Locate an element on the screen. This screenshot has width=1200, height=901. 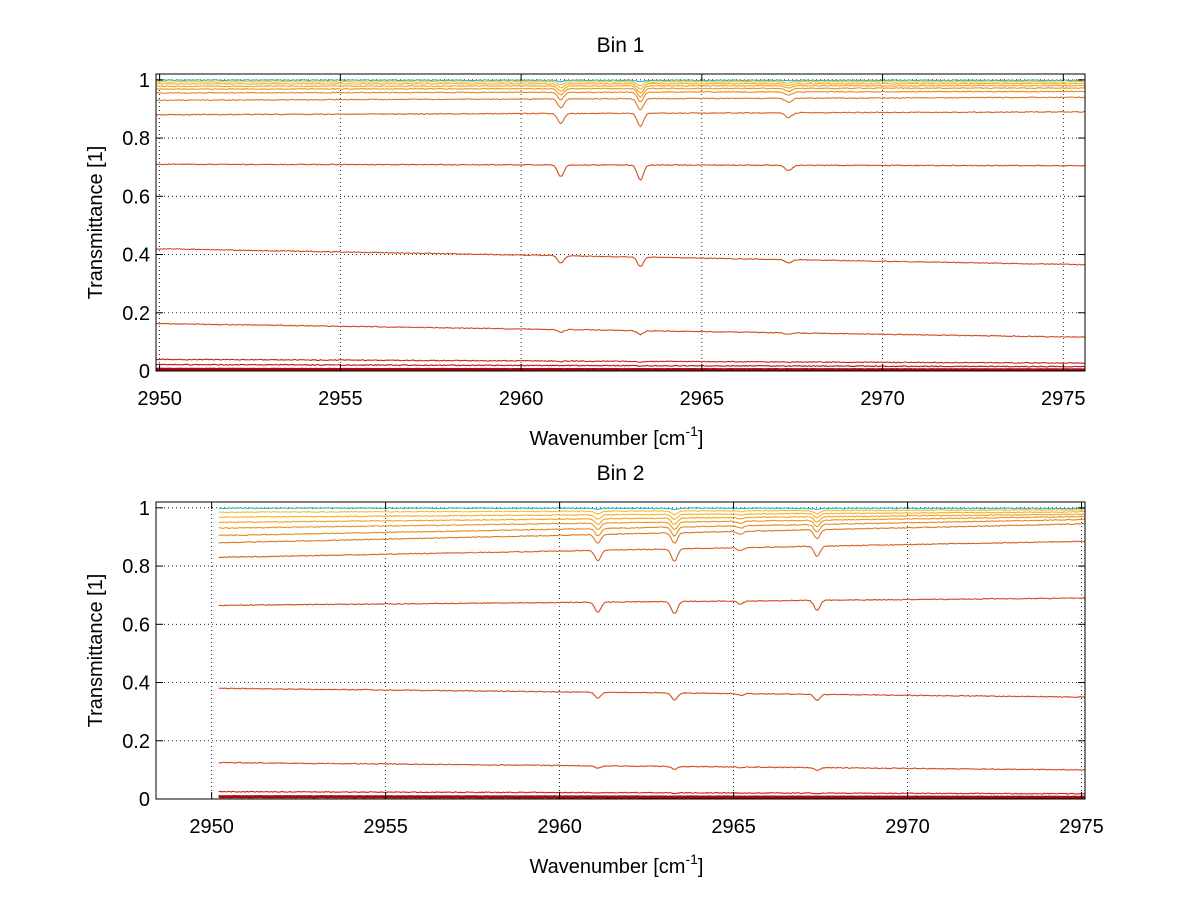
chart-title: Bin 1 is located at coordinates (621, 45).